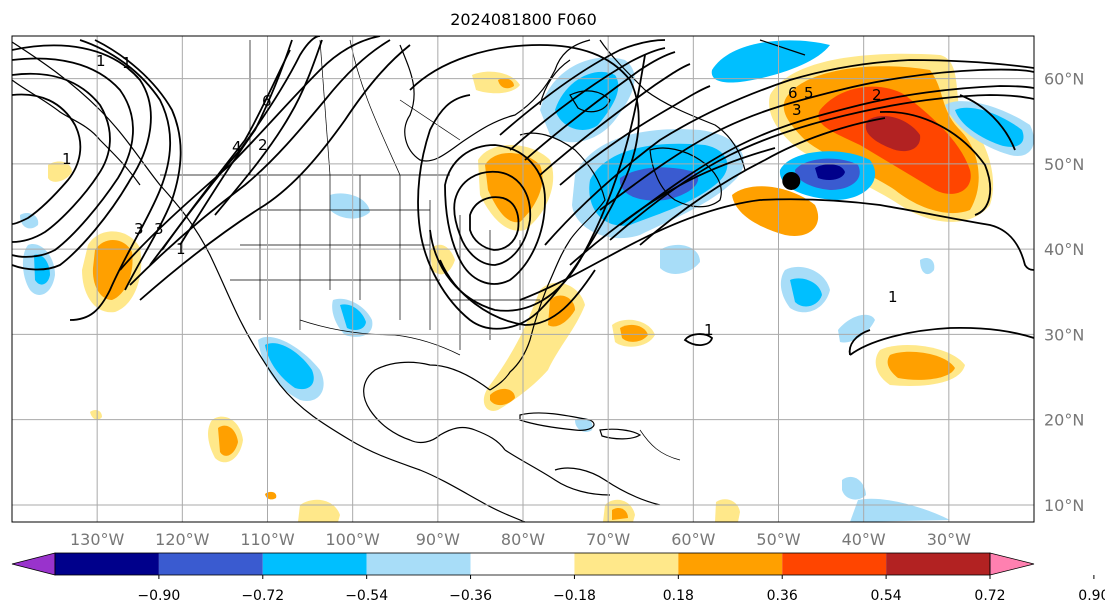  Describe the element at coordinates (182, 539) in the screenshot. I see `longitude-label: 120°W` at that location.